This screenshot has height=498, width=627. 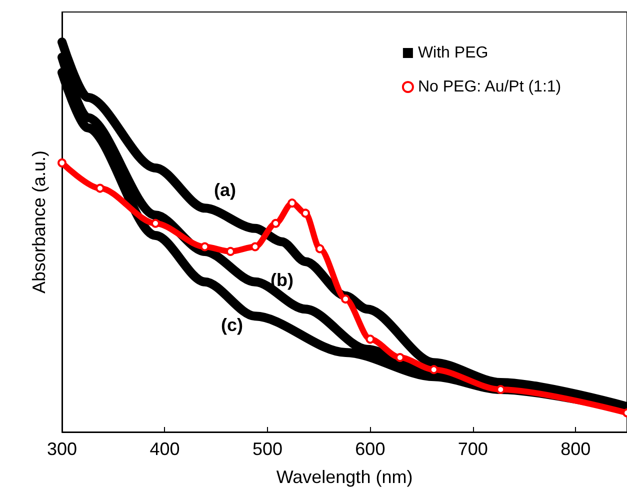 I want to click on x-axis-title: Wavelength (nm), so click(x=344, y=477).